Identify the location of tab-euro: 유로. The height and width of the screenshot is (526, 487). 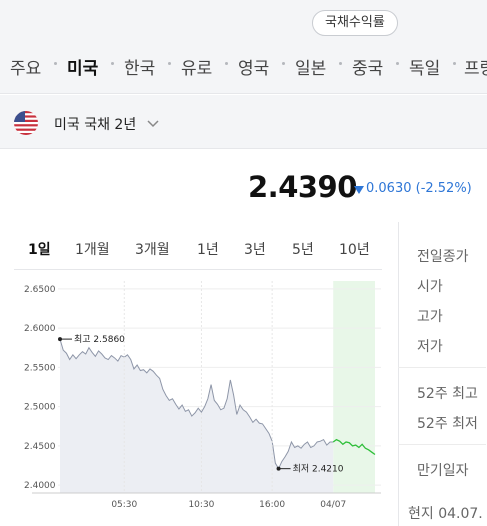
(197, 69).